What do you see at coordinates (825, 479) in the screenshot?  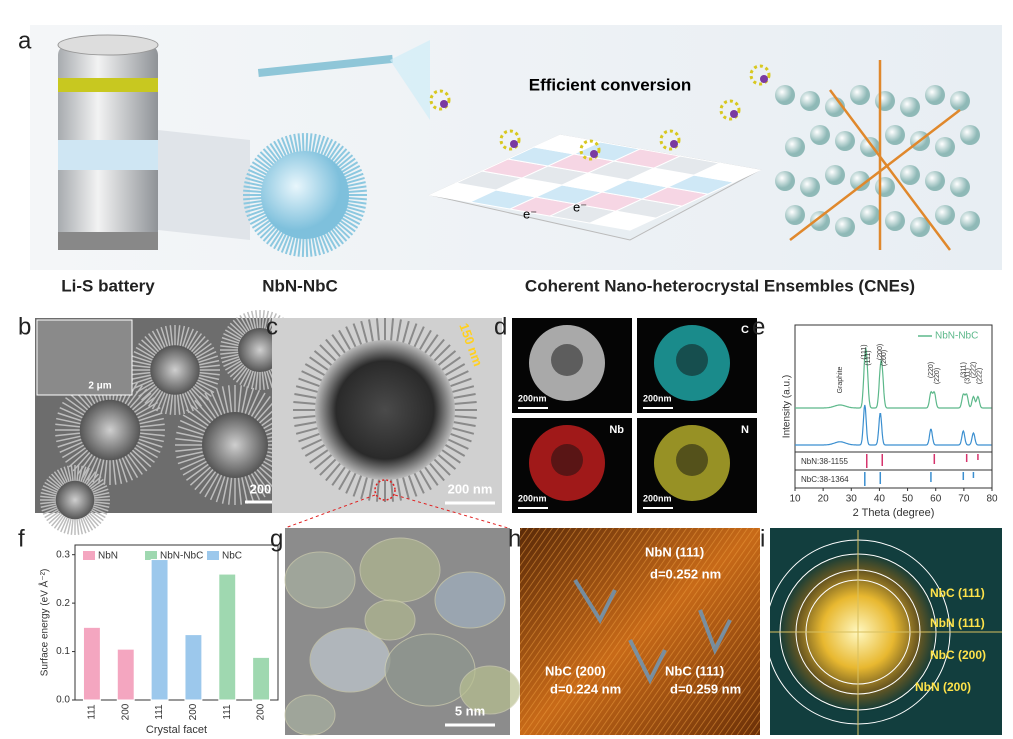 I see `reference-label: NbC:38-1364` at bounding box center [825, 479].